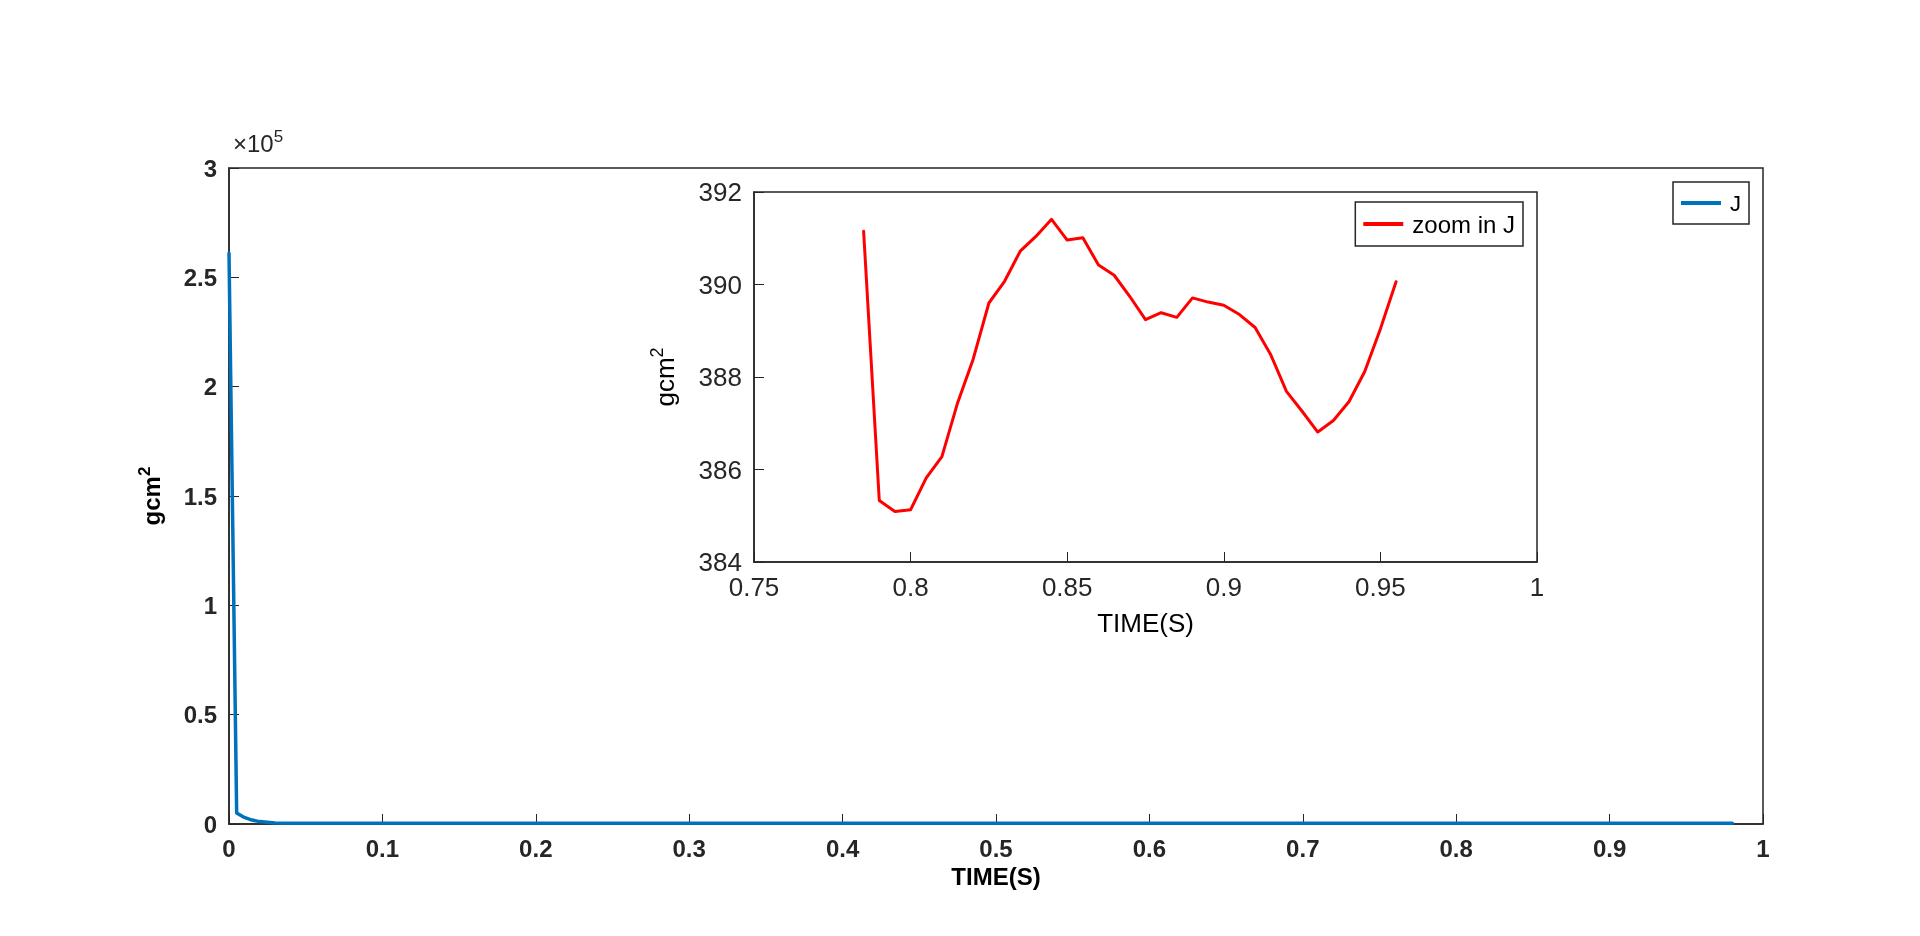  What do you see at coordinates (210, 605) in the screenshot?
I see `y-tick-label: 1` at bounding box center [210, 605].